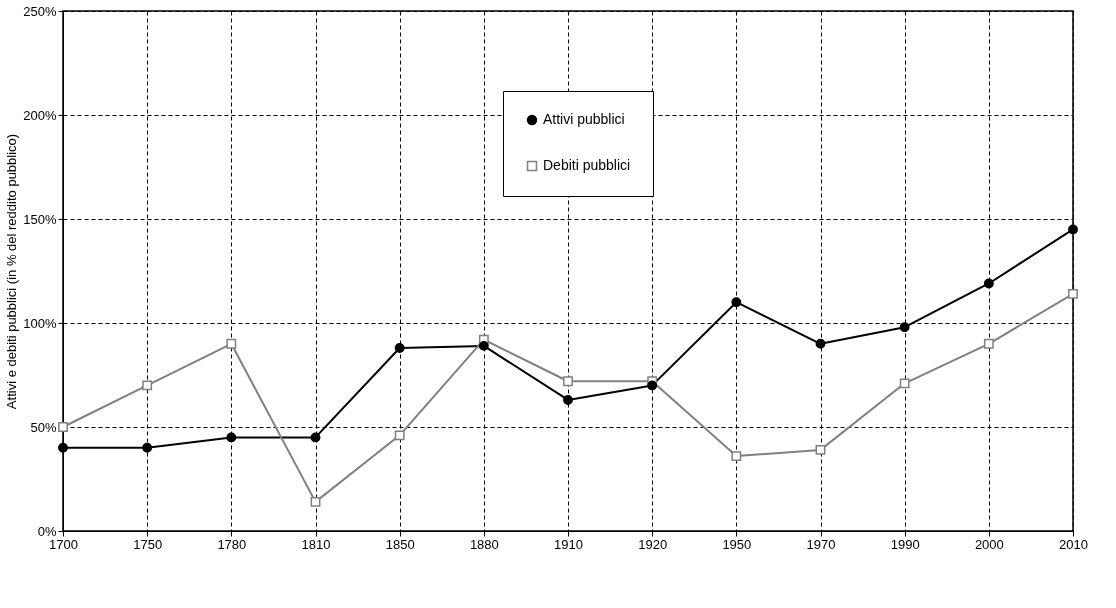 This screenshot has height=608, width=1116. Describe the element at coordinates (12, 271) in the screenshot. I see `y-axis-title: Attivi e debiti pubblici (in % del reddito pubblico)` at that location.